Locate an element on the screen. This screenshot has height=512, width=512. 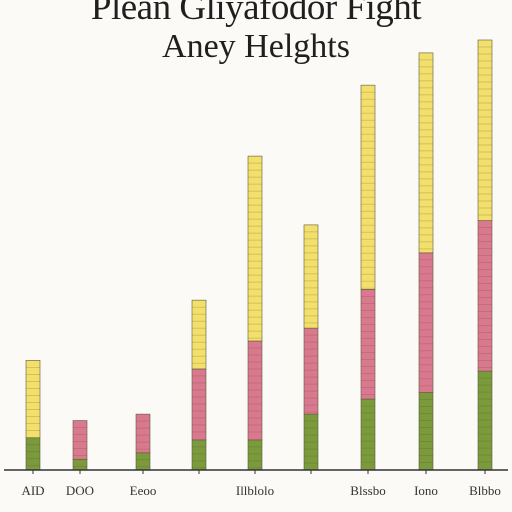
chart-subtitle: Aney Helghts is located at coordinates (256, 46).